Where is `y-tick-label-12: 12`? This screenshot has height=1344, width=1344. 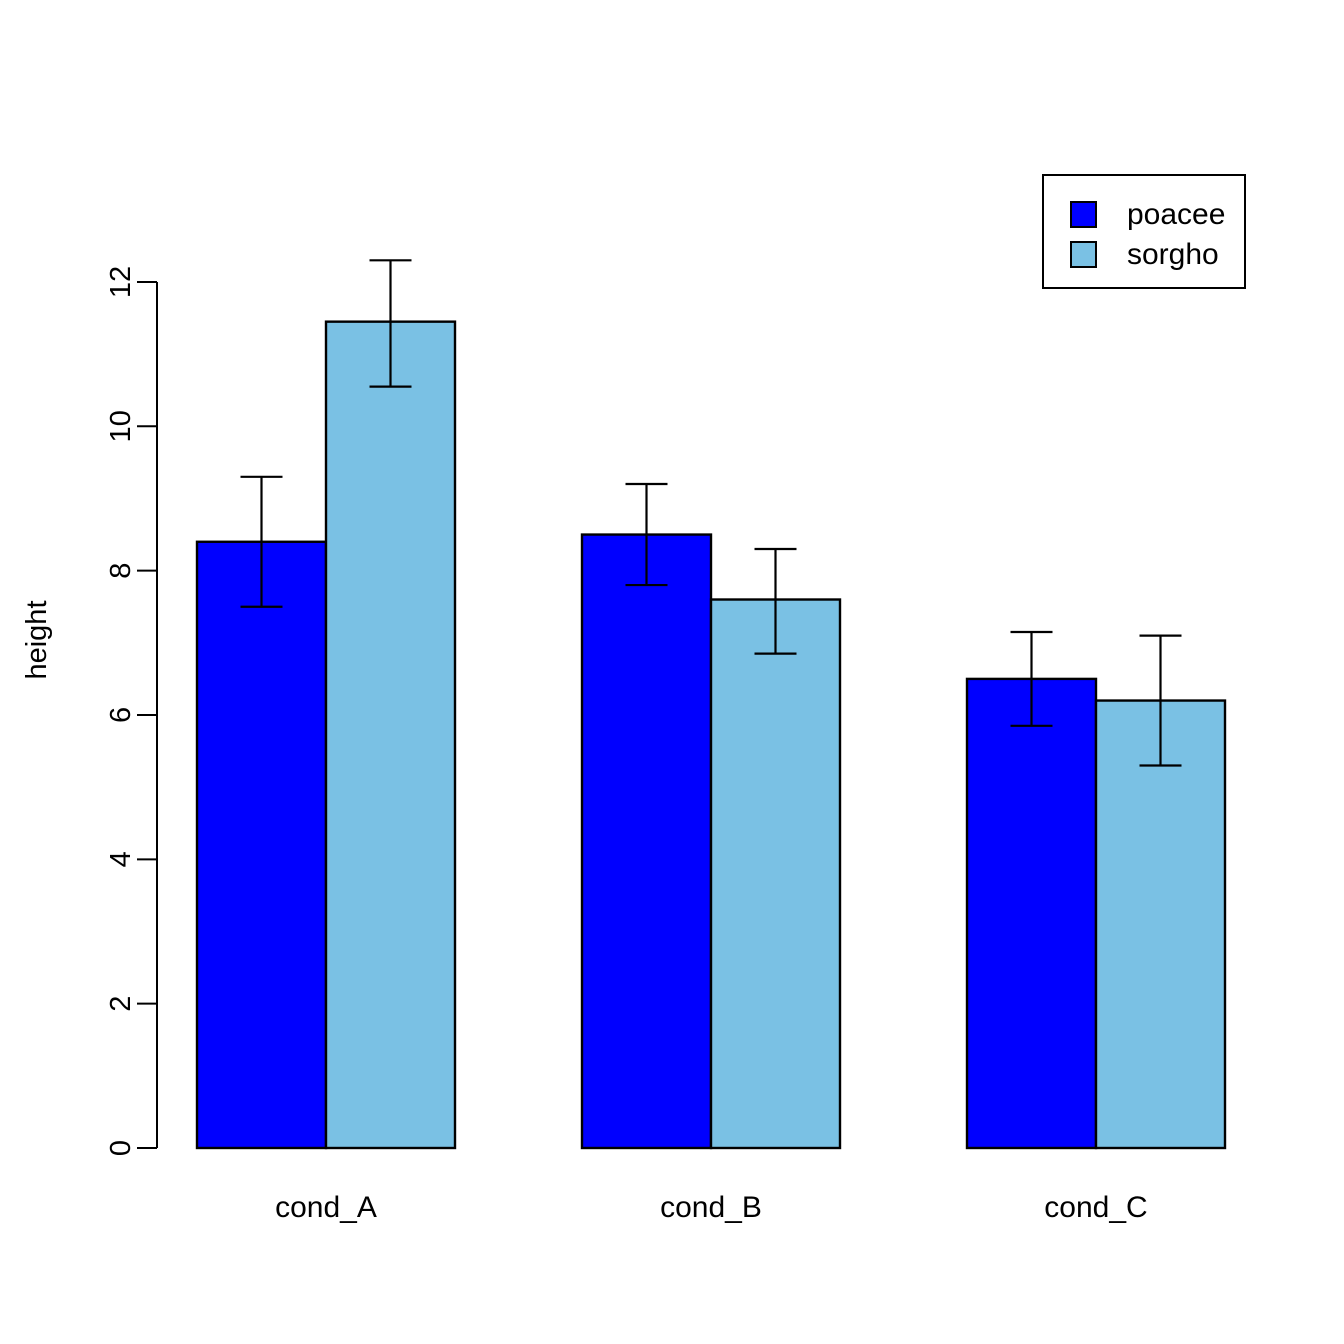
y-tick-label-12: 12 is located at coordinates (121, 282).